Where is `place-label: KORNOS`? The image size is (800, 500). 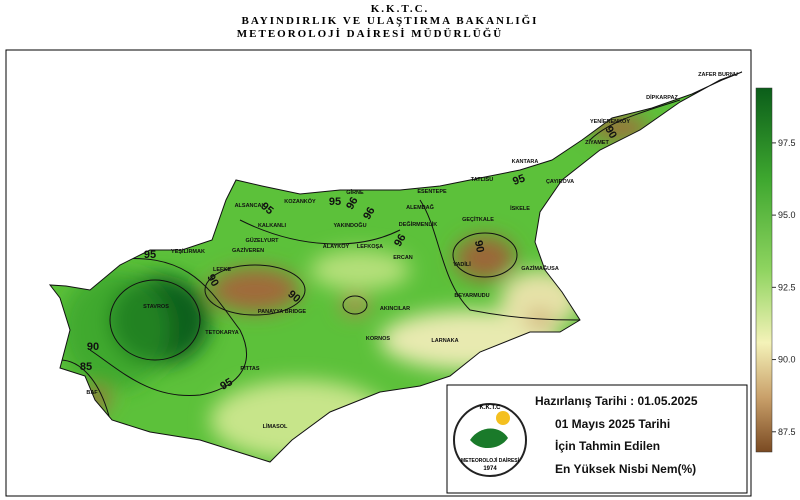
place-label: KORNOS is located at coordinates (378, 339).